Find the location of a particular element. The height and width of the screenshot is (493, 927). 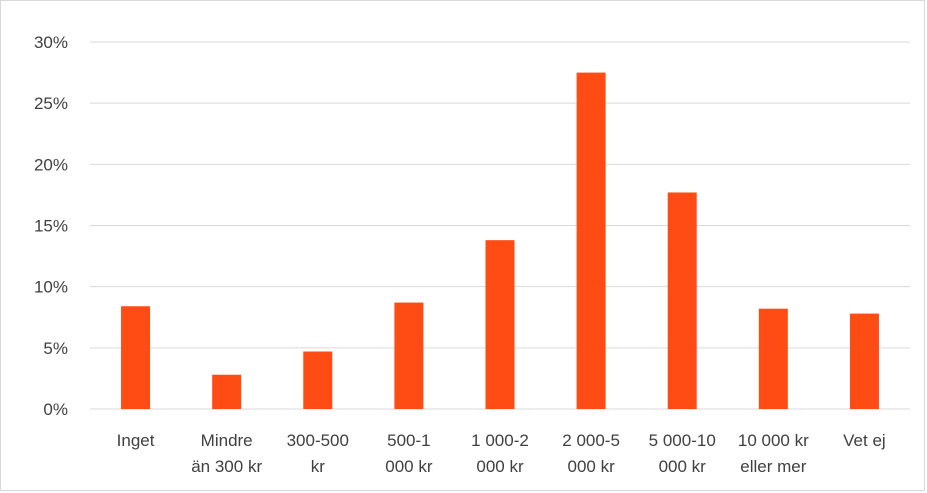

y-axis-ticks: 0% 5% 10% 15% 20% 25% 30% is located at coordinates (51, 226).